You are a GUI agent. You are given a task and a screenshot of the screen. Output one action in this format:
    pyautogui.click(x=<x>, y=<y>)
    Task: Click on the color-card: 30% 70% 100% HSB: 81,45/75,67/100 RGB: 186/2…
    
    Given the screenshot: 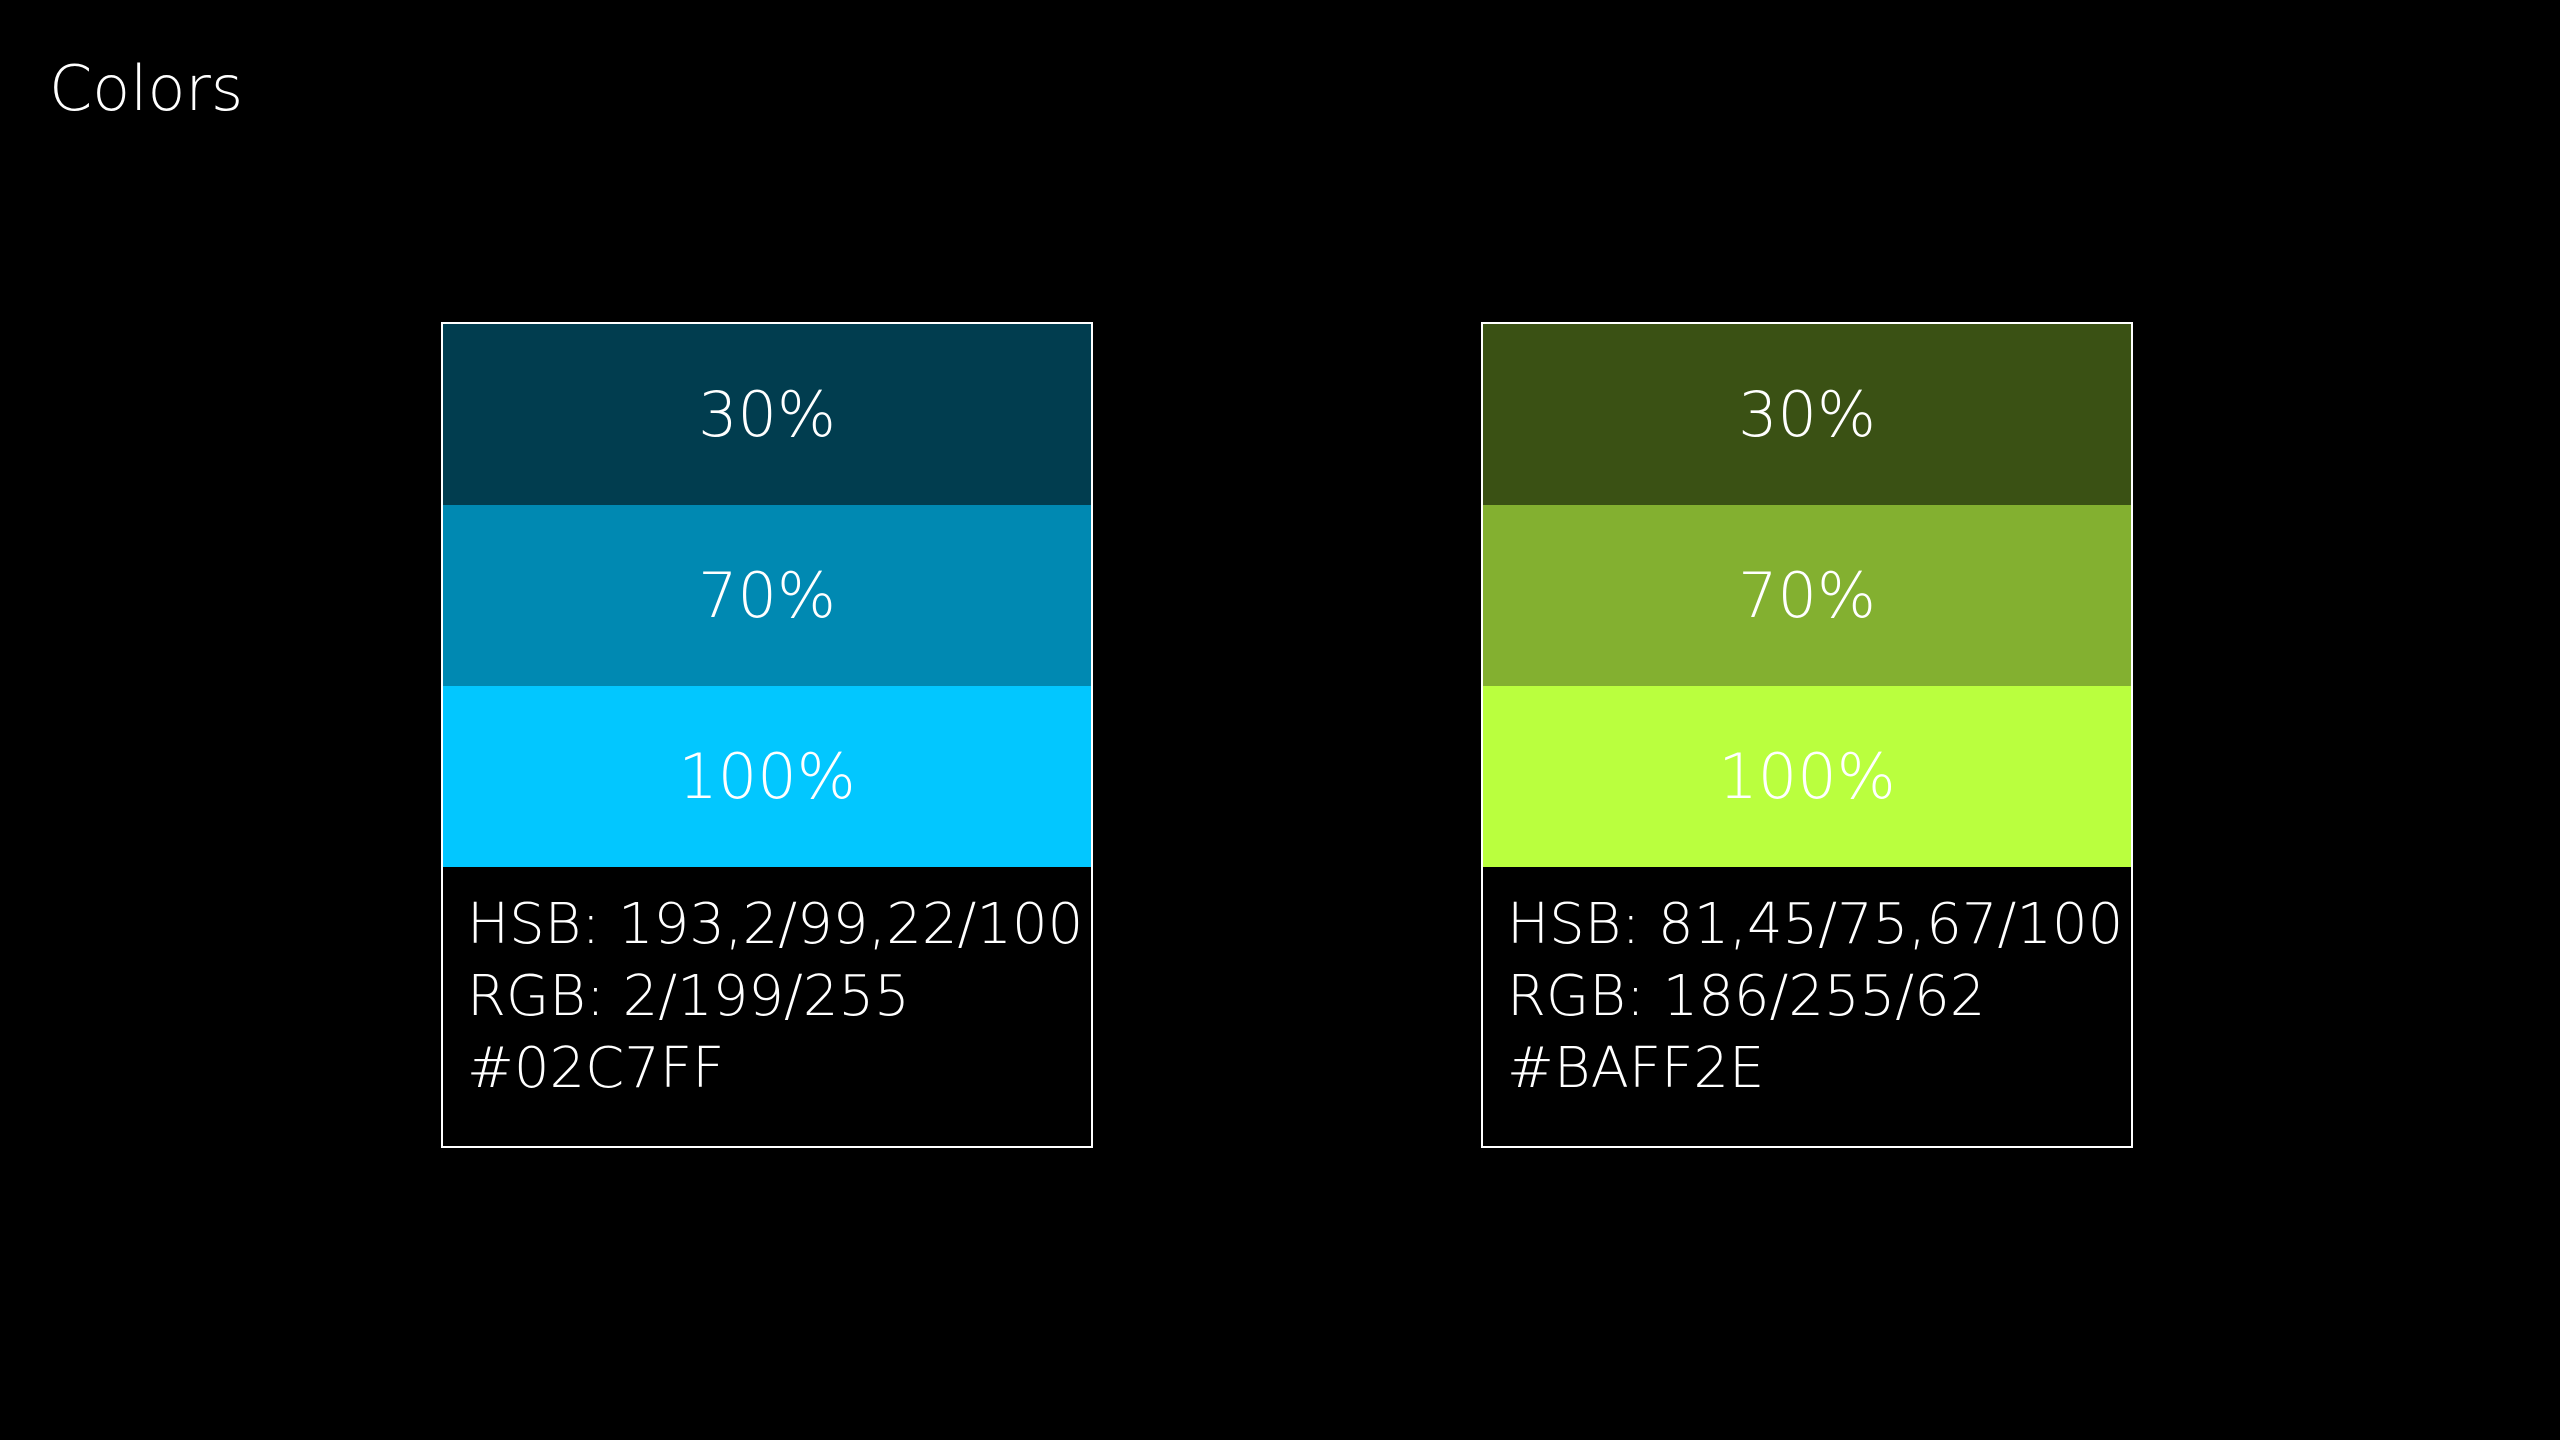 What is the action you would take?
    pyautogui.click(x=1807, y=735)
    